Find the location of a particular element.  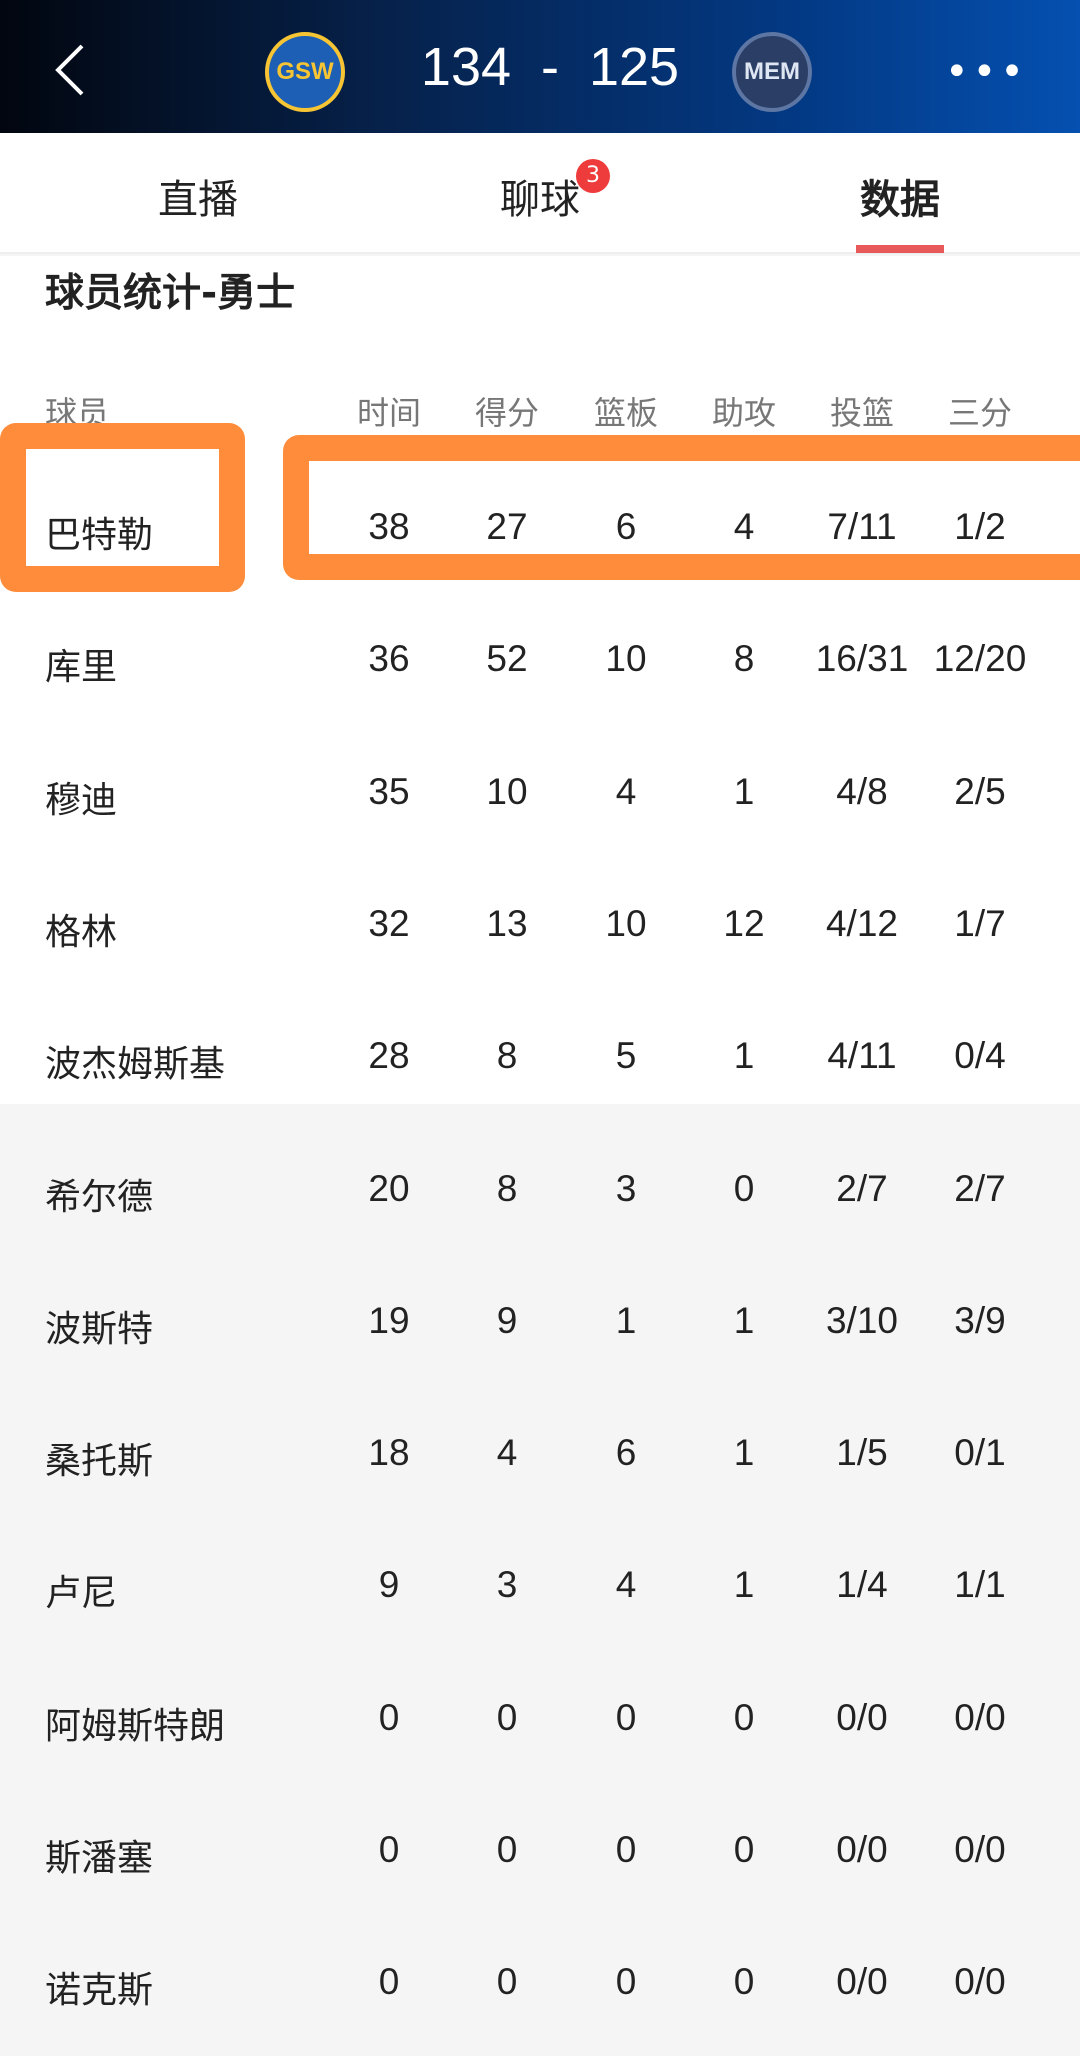

column-header: 助攻 is located at coordinates (743, 413).